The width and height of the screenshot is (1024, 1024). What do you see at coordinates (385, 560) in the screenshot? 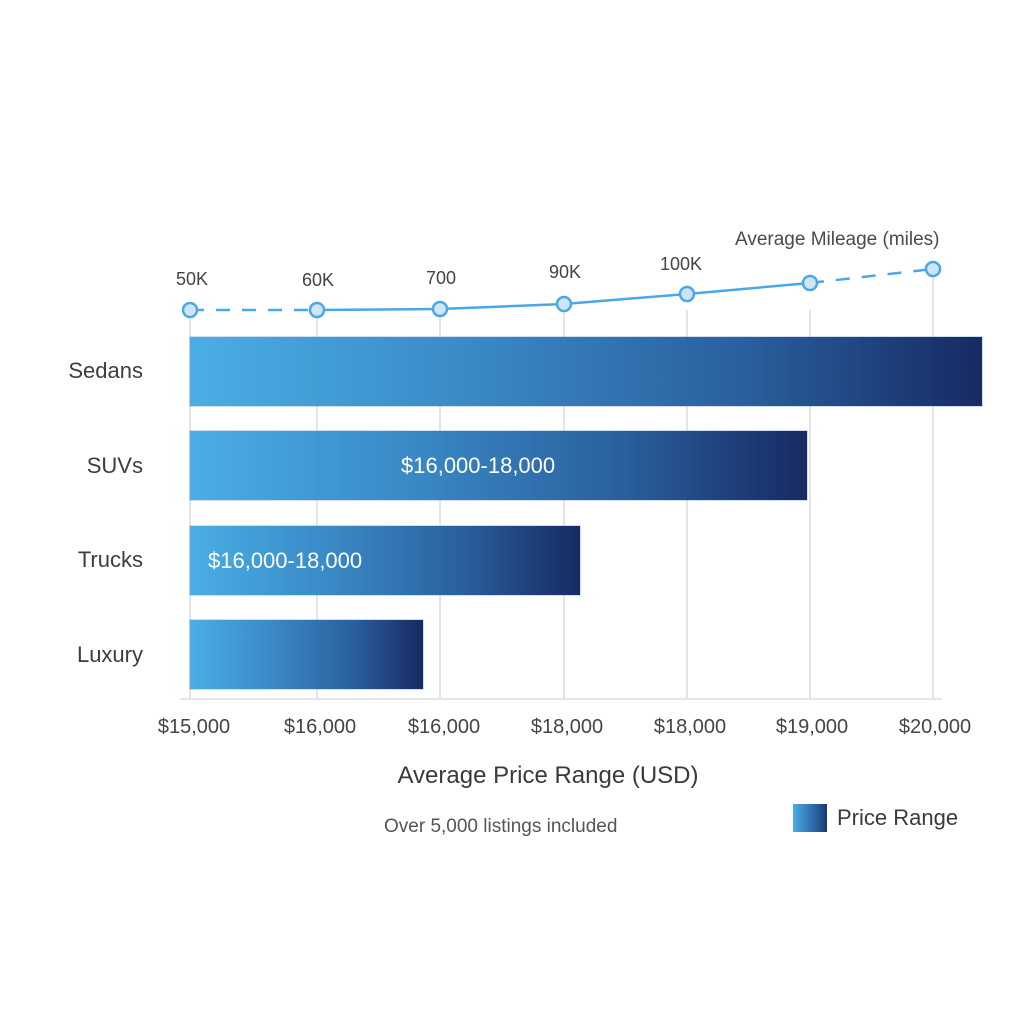
I see `bar-trucks: $16,000-18,000` at bounding box center [385, 560].